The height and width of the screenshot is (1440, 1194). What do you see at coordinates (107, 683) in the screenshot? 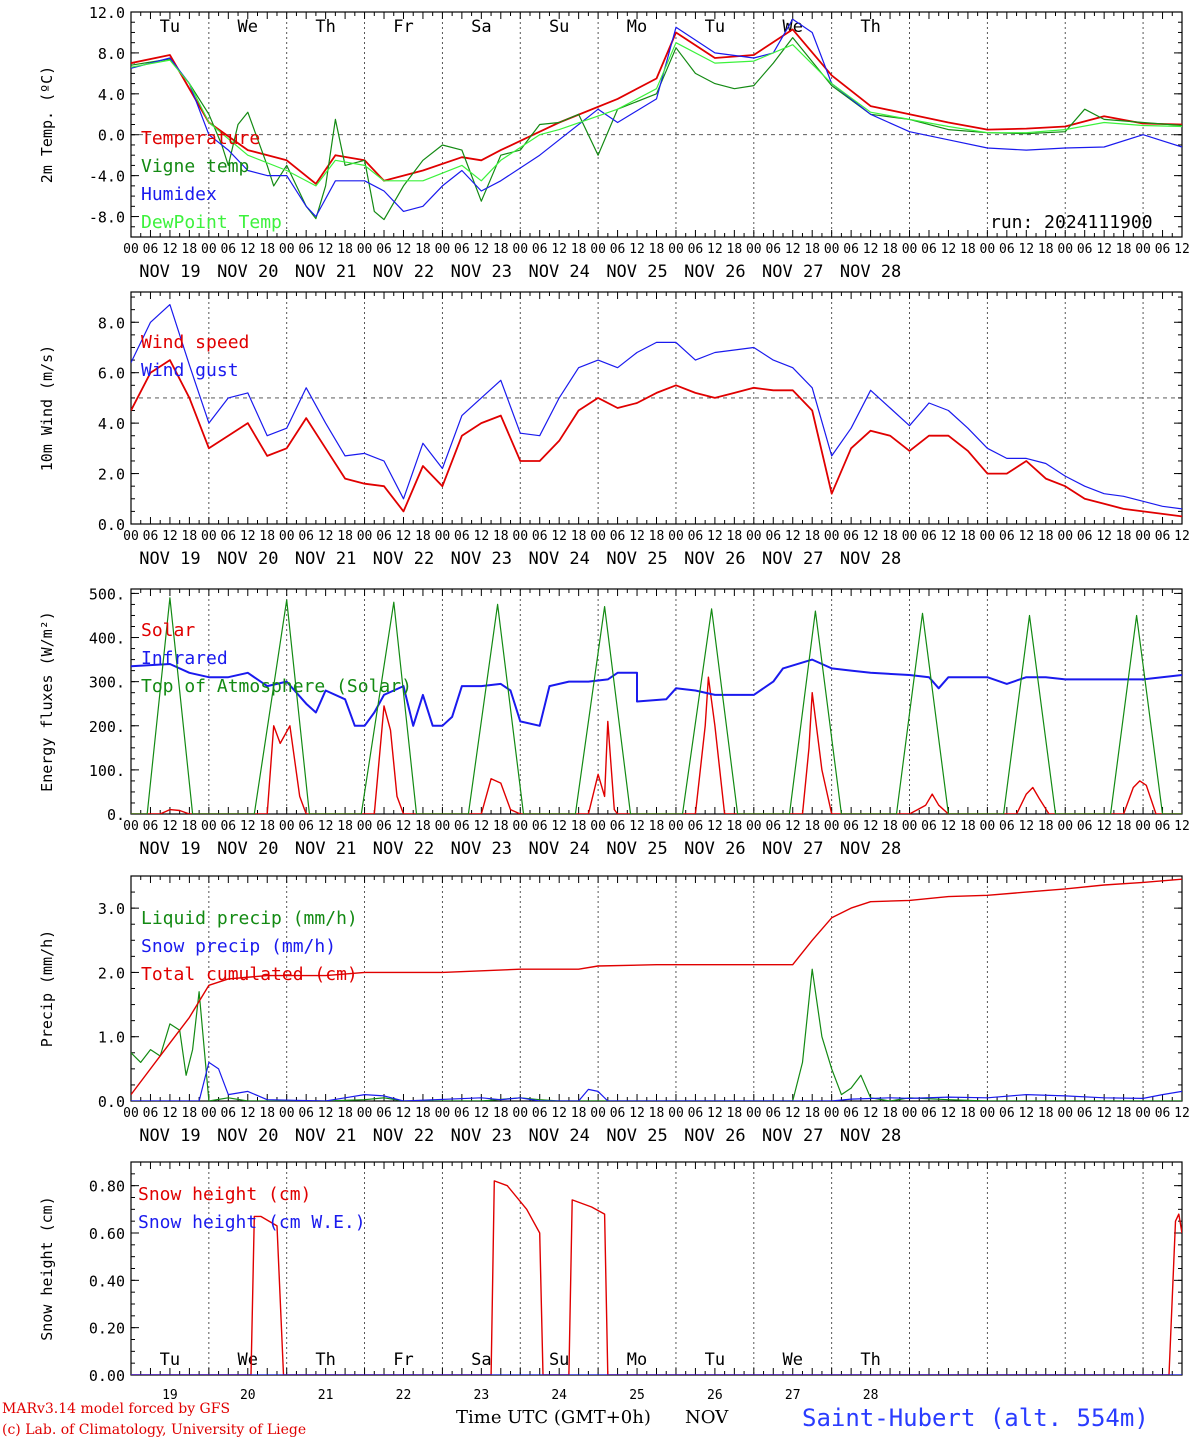
I see `y-tick-label: 300.` at bounding box center [107, 683].